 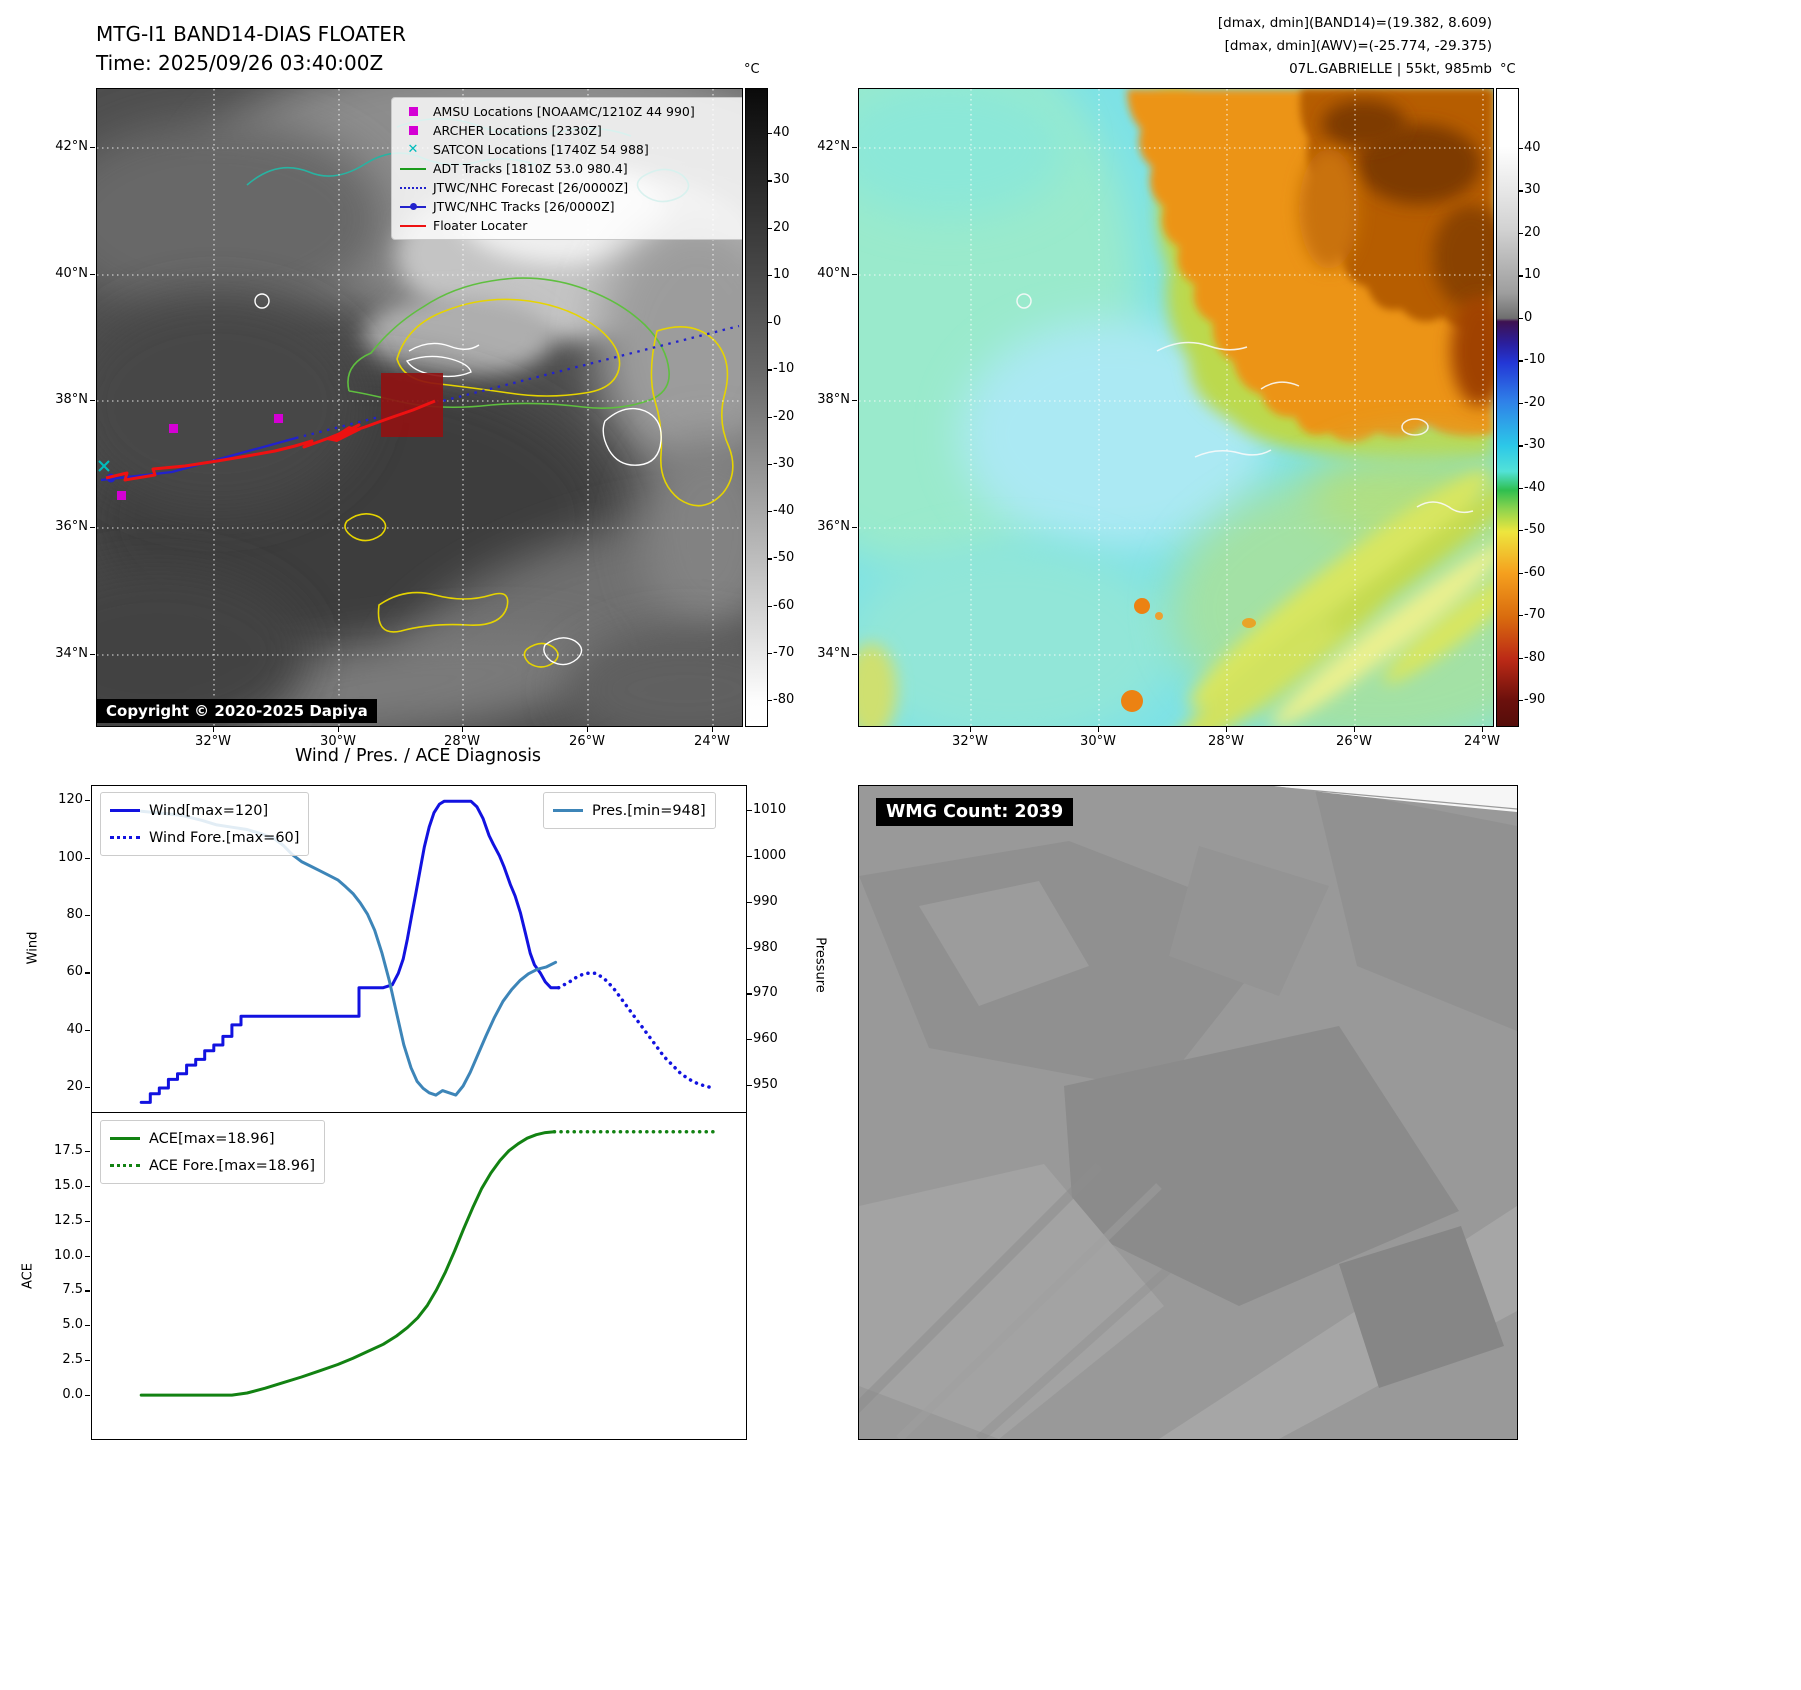 I want to click on band14-colorbar-tick-label: -80, so click(x=784, y=699).